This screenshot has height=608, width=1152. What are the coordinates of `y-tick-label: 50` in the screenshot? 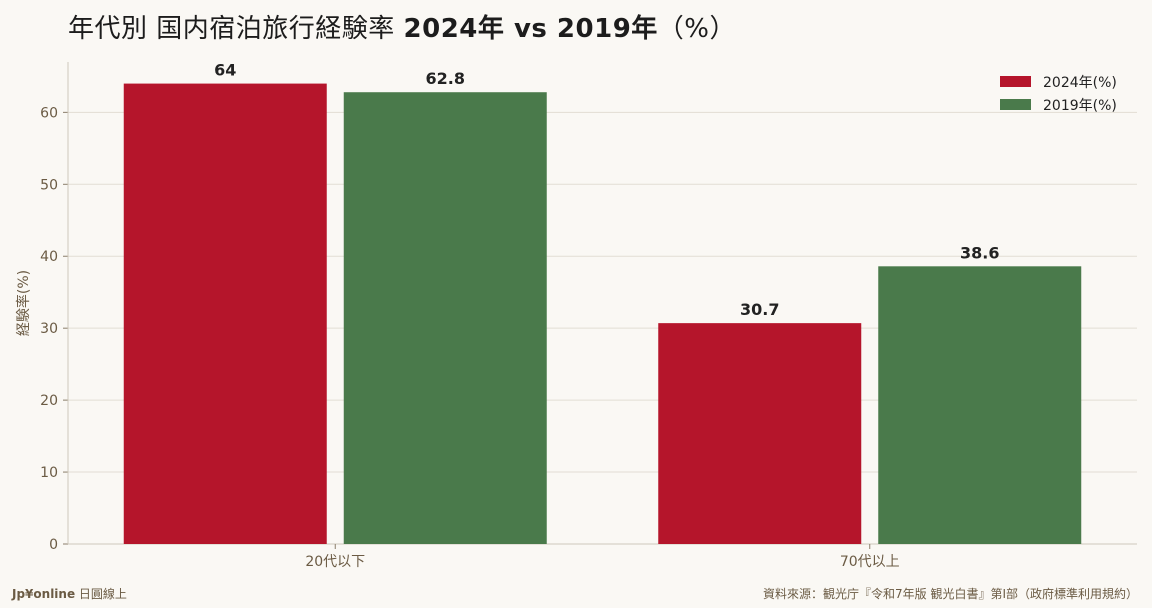 It's located at (49, 185).